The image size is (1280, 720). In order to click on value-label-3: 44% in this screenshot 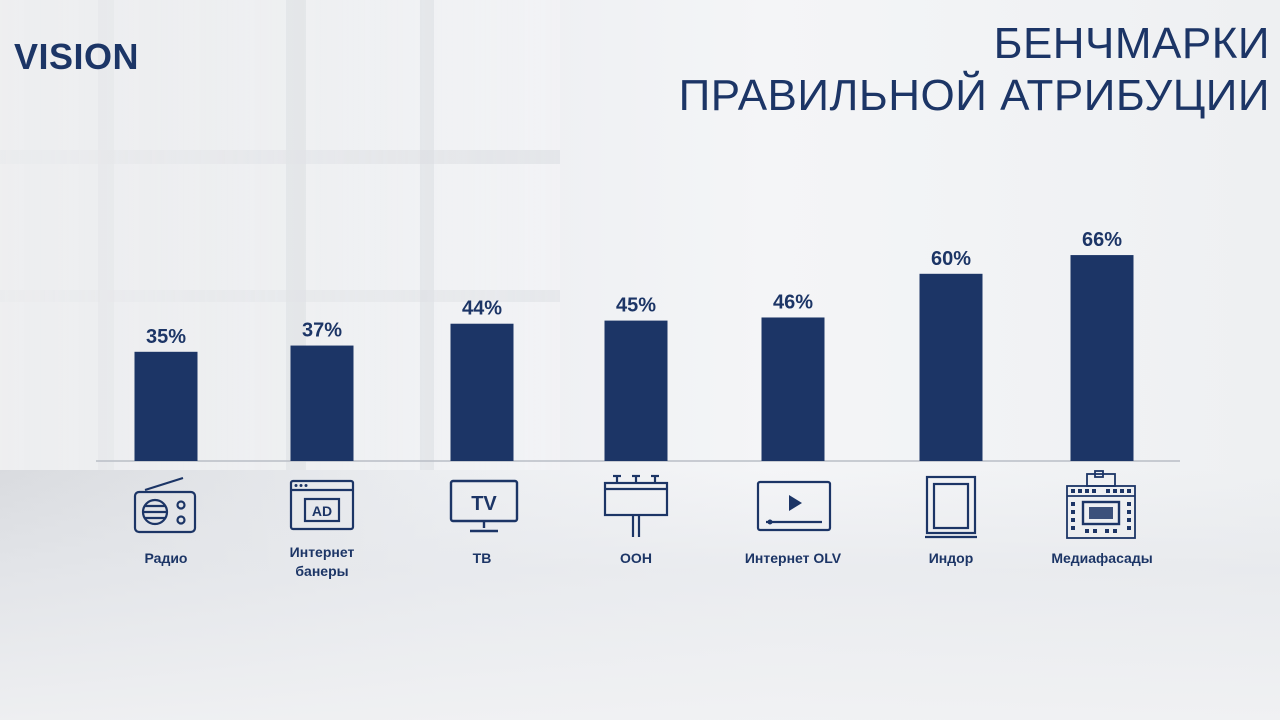, I will do `click(482, 309)`.